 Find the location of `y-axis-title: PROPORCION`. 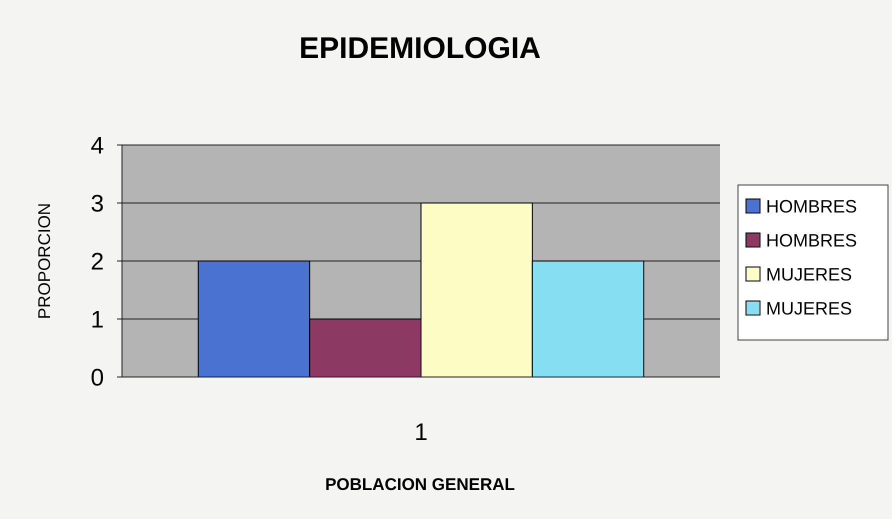

y-axis-title: PROPORCION is located at coordinates (44, 261).